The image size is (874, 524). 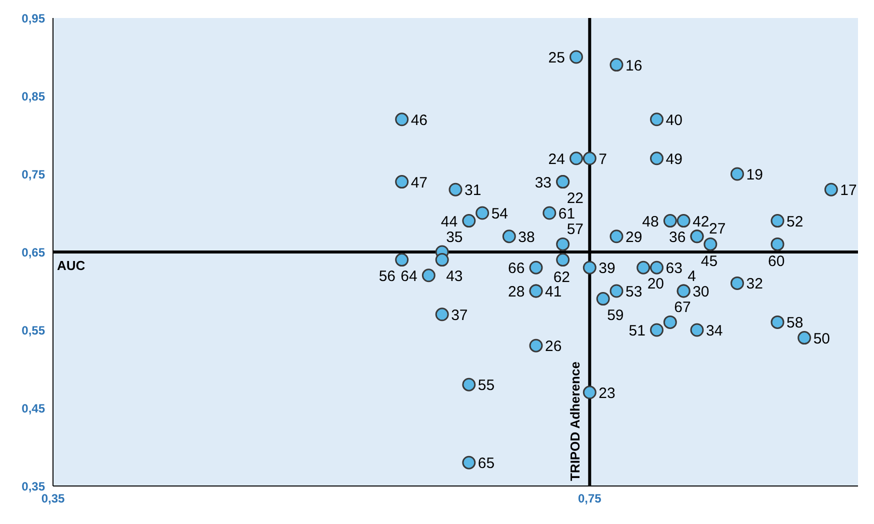 What do you see at coordinates (754, 175) in the screenshot?
I see `annotation: 19` at bounding box center [754, 175].